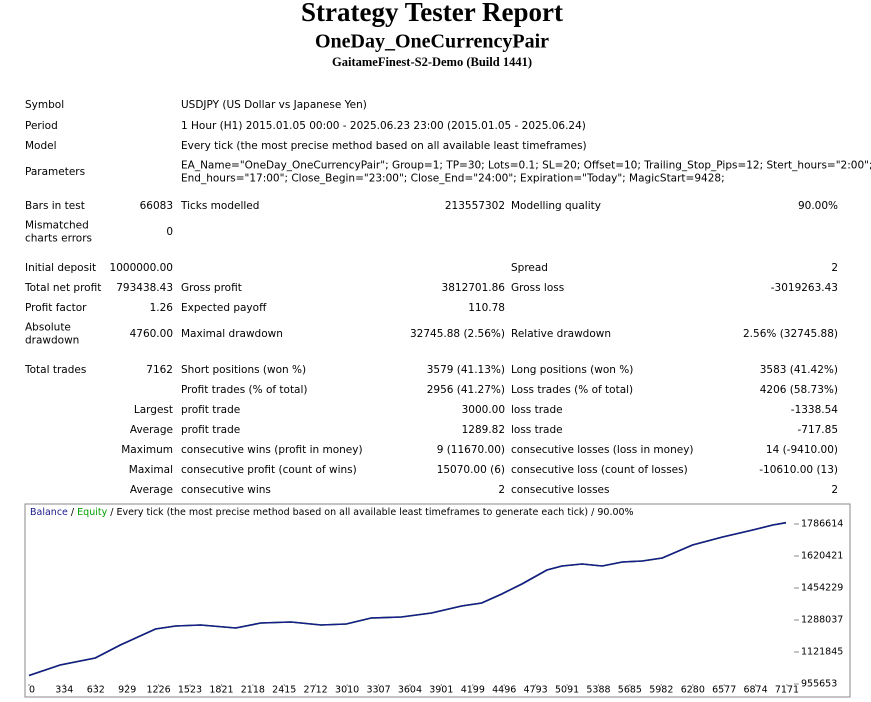  What do you see at coordinates (432, 13) in the screenshot?
I see `report-title: Strategy Tester Report` at bounding box center [432, 13].